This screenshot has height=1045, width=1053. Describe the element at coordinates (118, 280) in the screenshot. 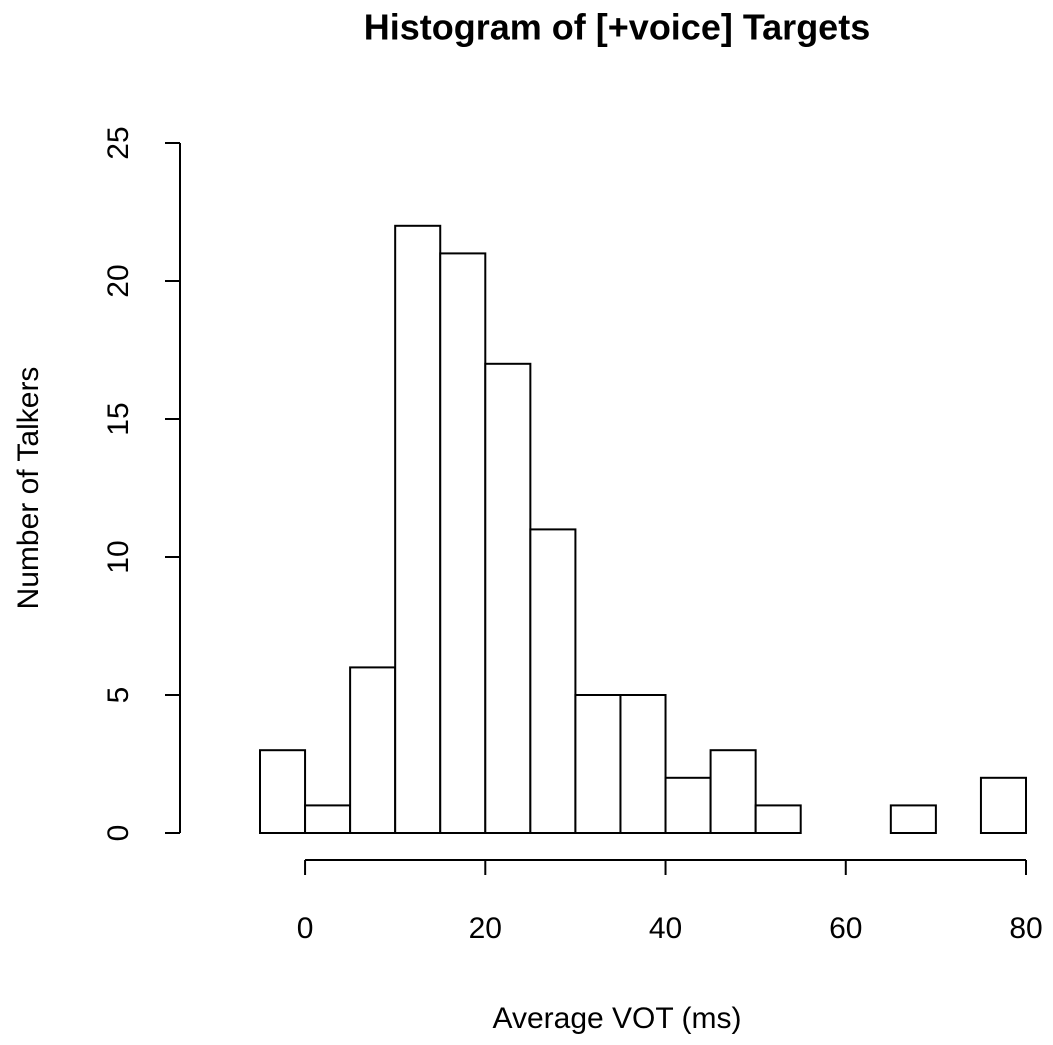

I see `y-tick-label: 20` at that location.